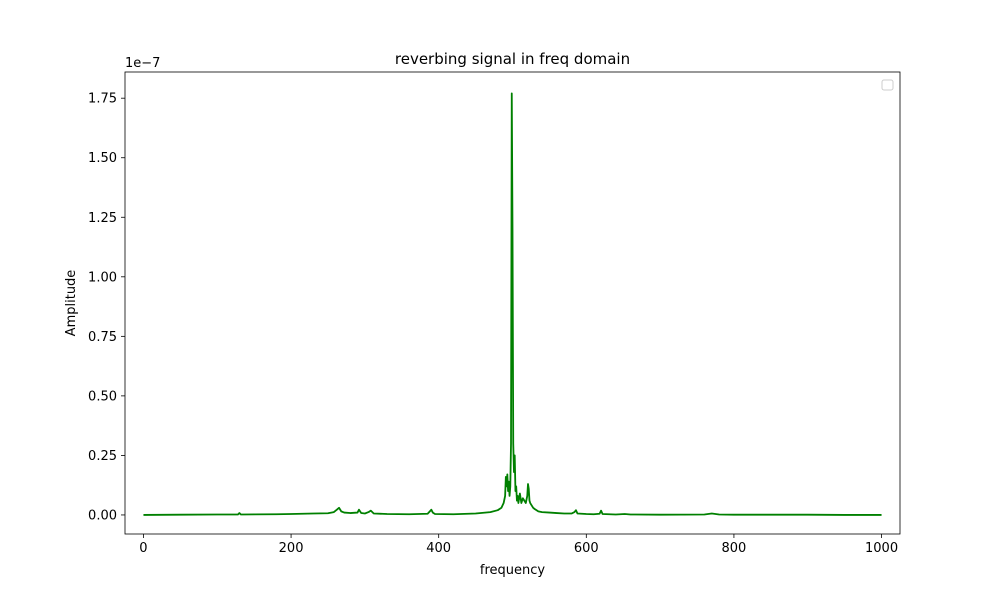 This screenshot has height=600, width=1000. What do you see at coordinates (102, 515) in the screenshot?
I see `y-tick-label: 0.00` at bounding box center [102, 515].